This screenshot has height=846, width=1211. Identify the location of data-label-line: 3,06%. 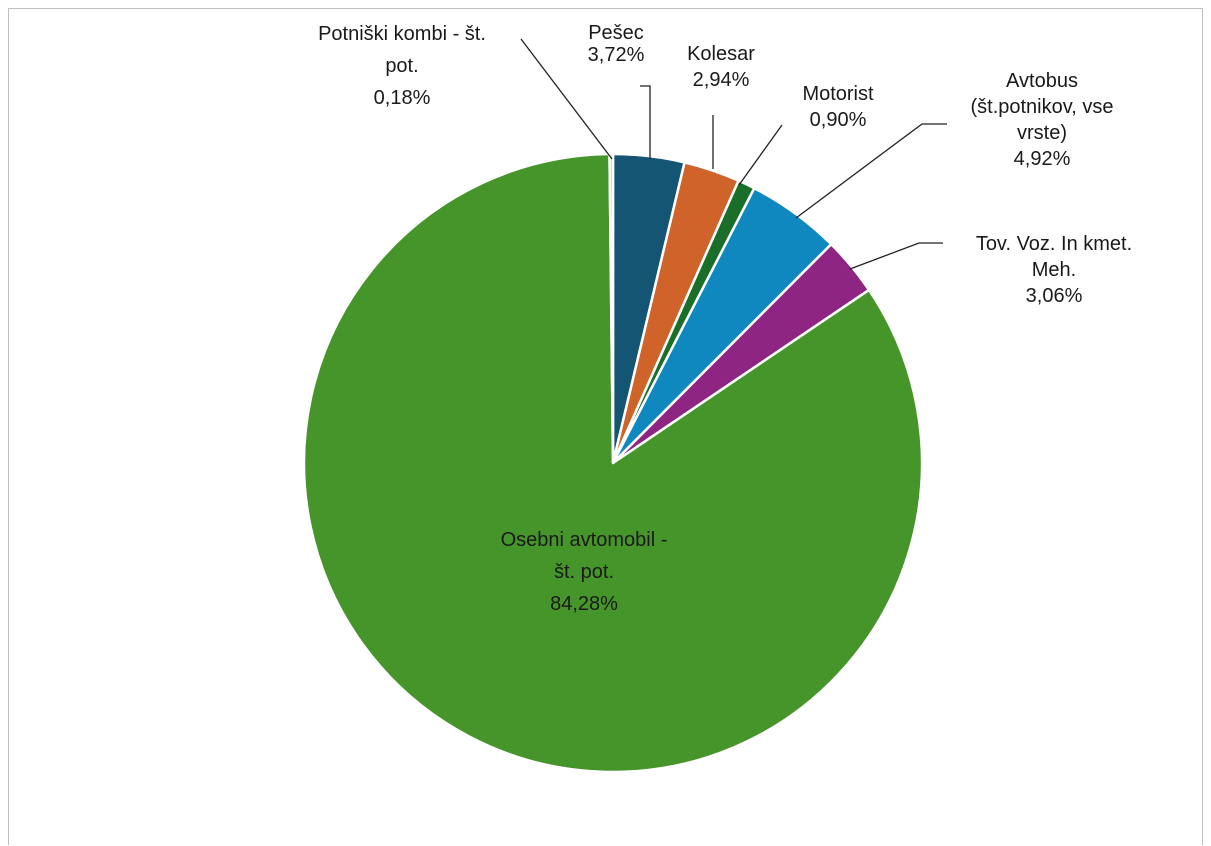
(1054, 296).